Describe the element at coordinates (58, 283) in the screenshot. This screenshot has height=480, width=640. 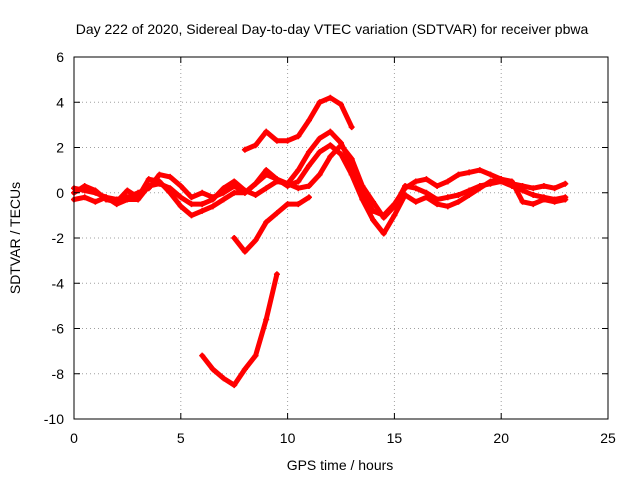
I see `y-tick-label: -4` at that location.